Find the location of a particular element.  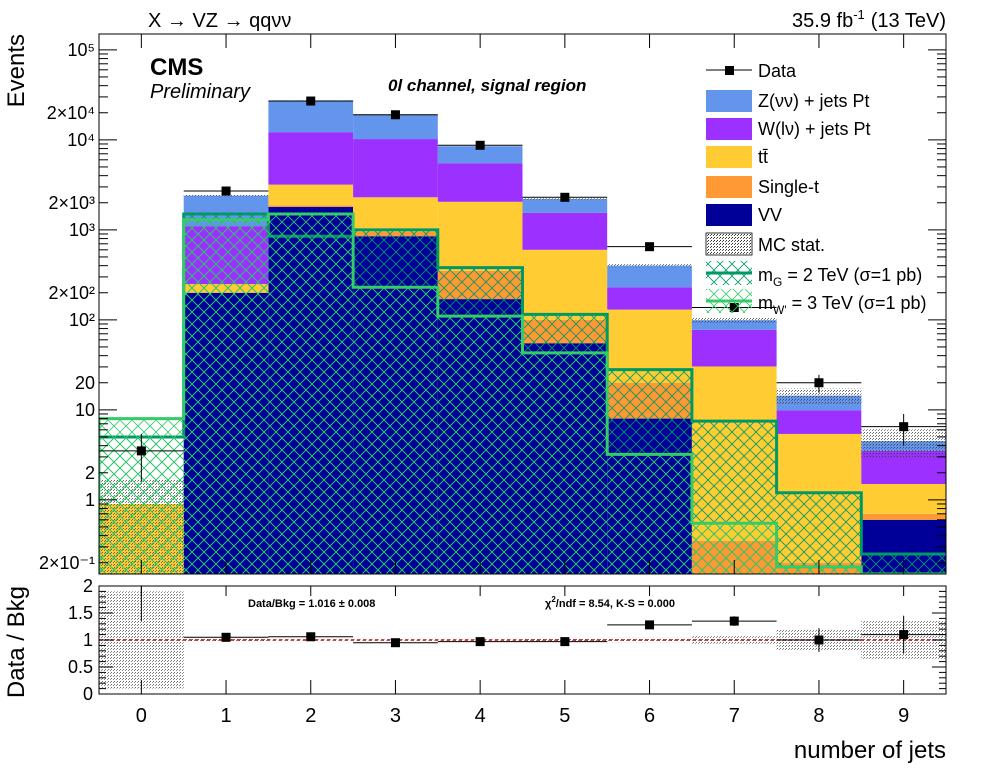

x-tick-label-6: 6 is located at coordinates (649, 716).